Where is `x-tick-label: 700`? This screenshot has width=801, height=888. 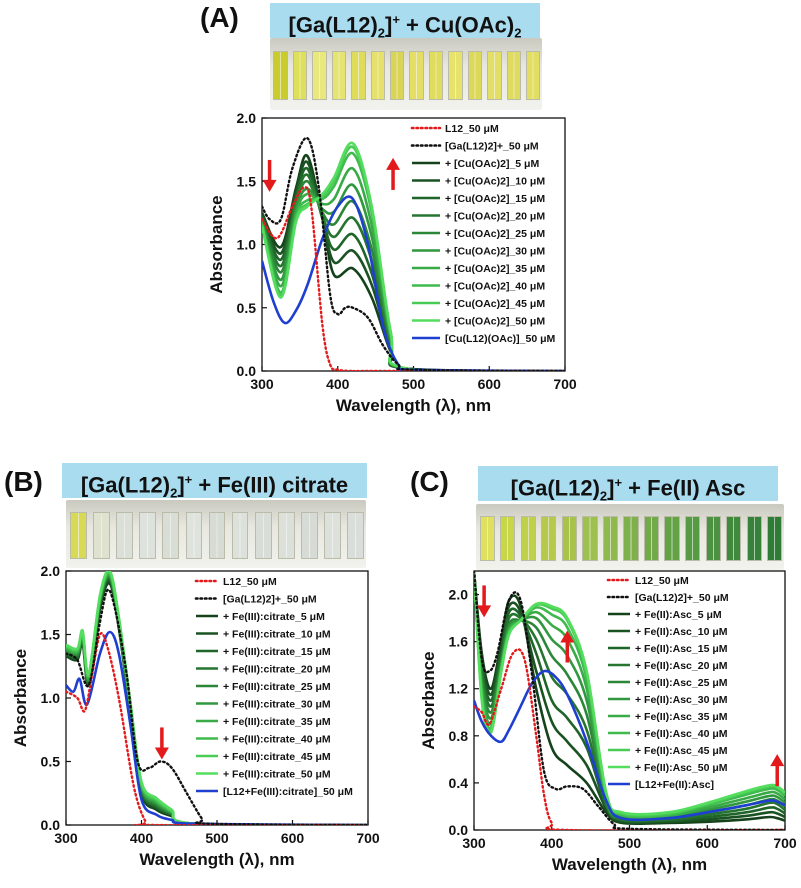 x-tick-label: 700 is located at coordinates (368, 838).